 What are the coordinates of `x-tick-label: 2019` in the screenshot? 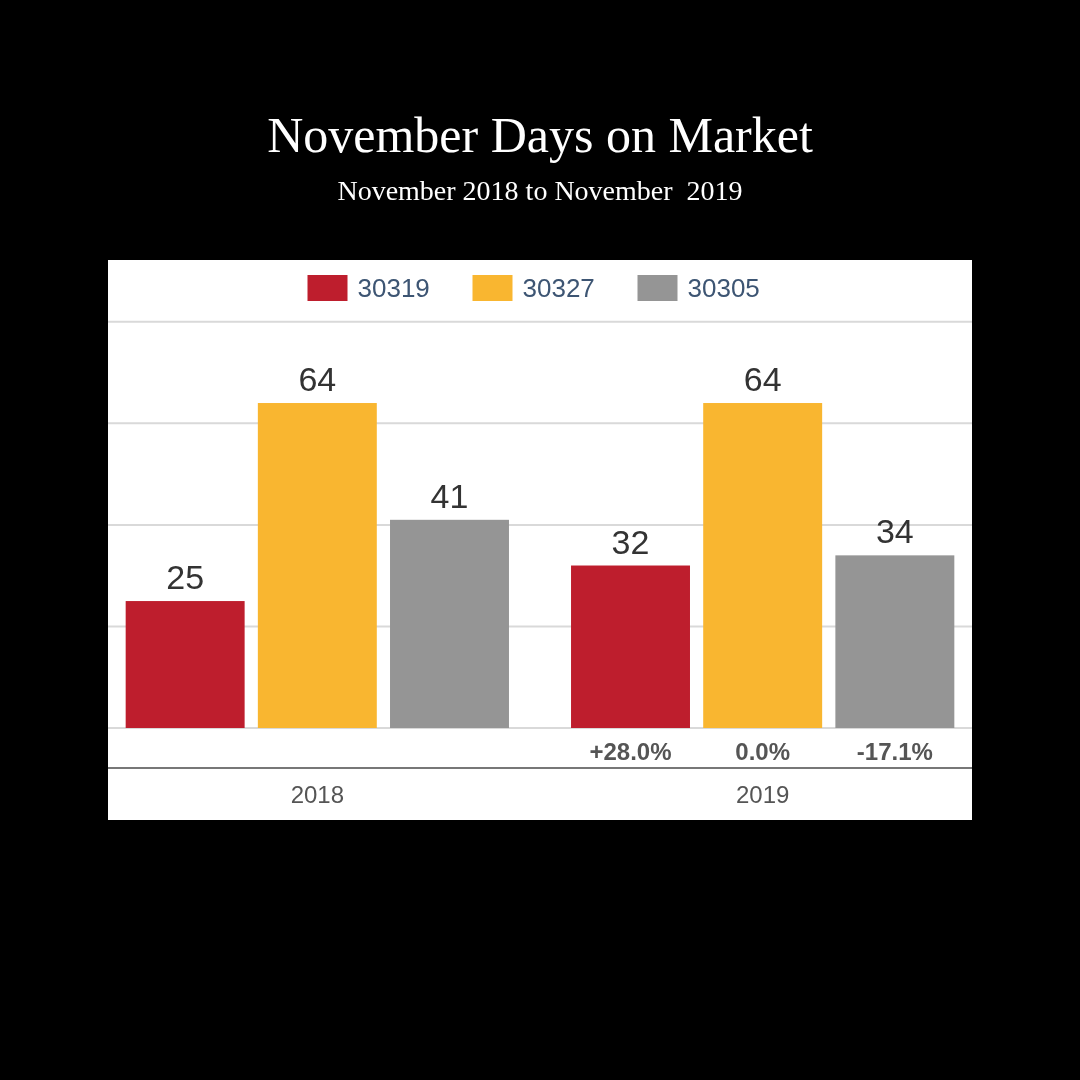 It's located at (762, 795).